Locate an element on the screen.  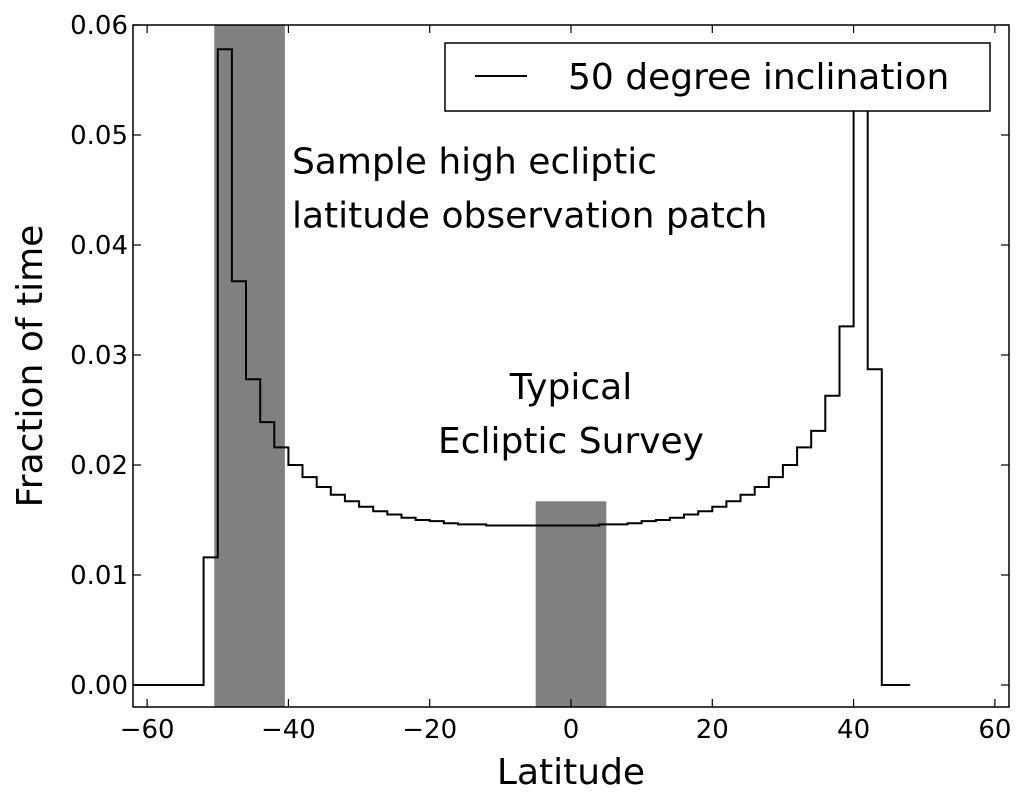
y-tick-label: 0.03 is located at coordinates (99, 356).